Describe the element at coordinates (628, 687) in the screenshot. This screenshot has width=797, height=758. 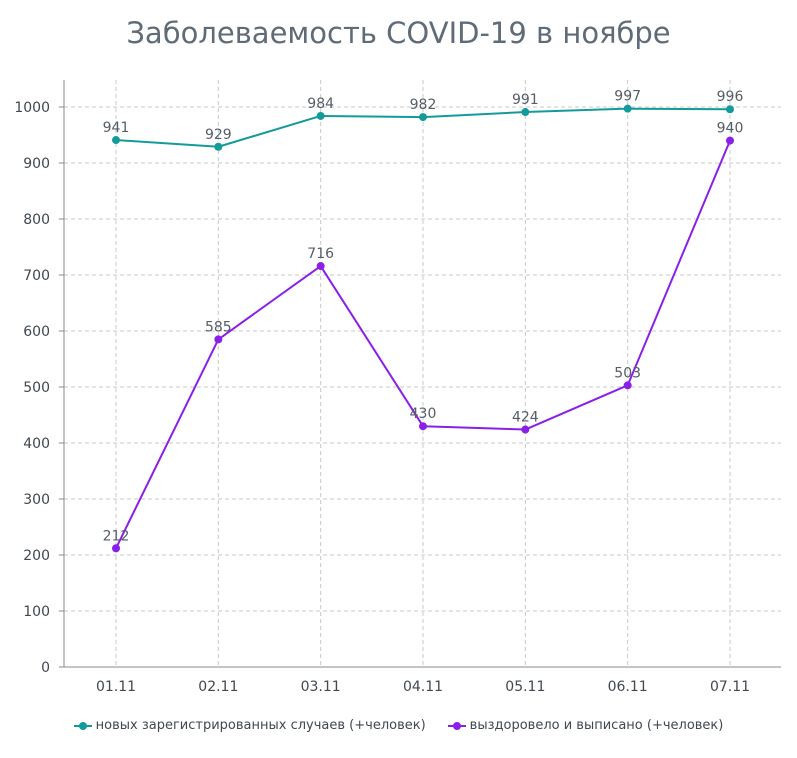
I see `x-tick-label: 06.11` at that location.